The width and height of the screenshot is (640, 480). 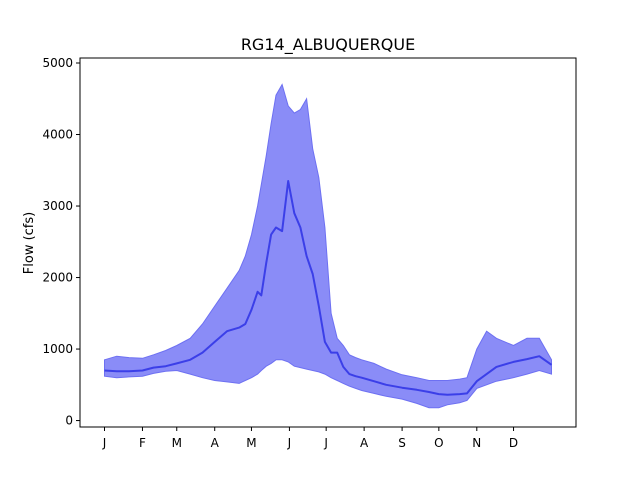 I want to click on y-tick-label: 5000, so click(x=57, y=63).